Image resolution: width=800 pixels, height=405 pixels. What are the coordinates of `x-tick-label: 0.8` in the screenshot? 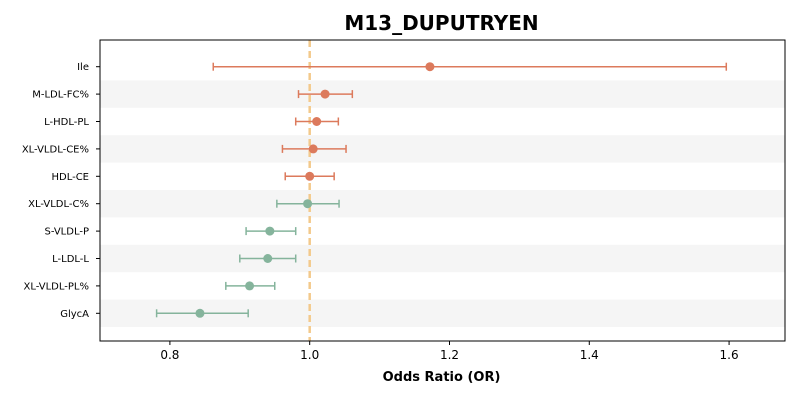 It's located at (169, 355).